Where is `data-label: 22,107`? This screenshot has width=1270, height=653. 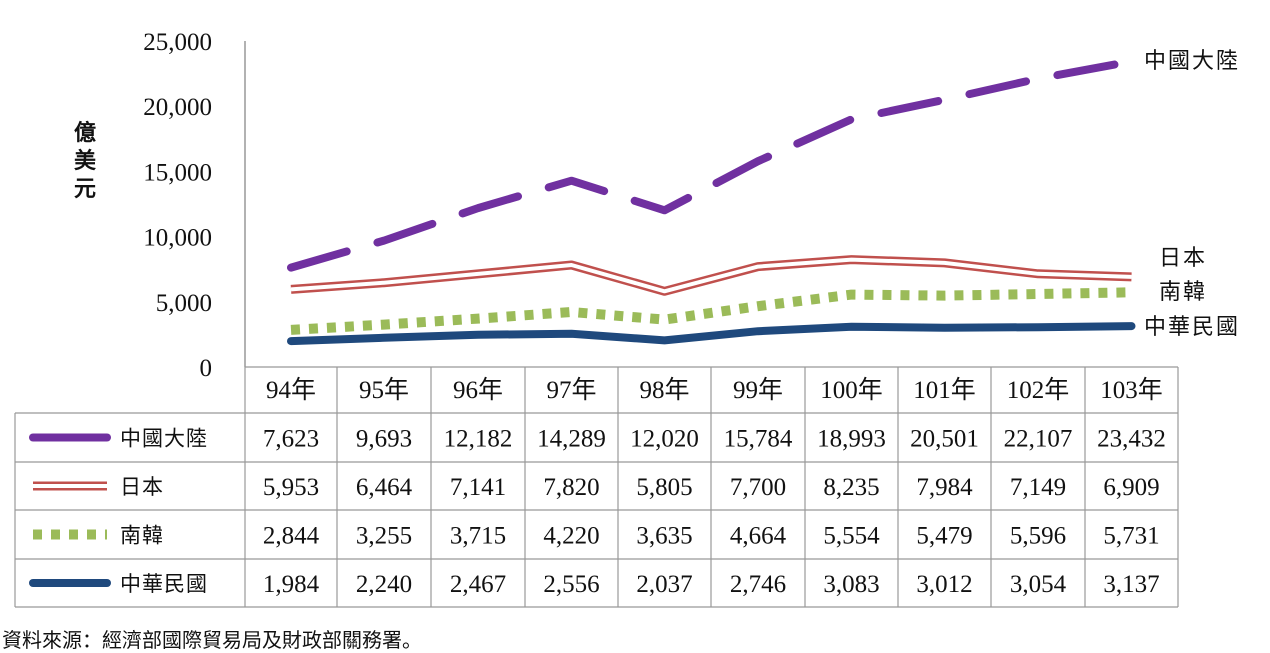 data-label: 22,107 is located at coordinates (1038, 439).